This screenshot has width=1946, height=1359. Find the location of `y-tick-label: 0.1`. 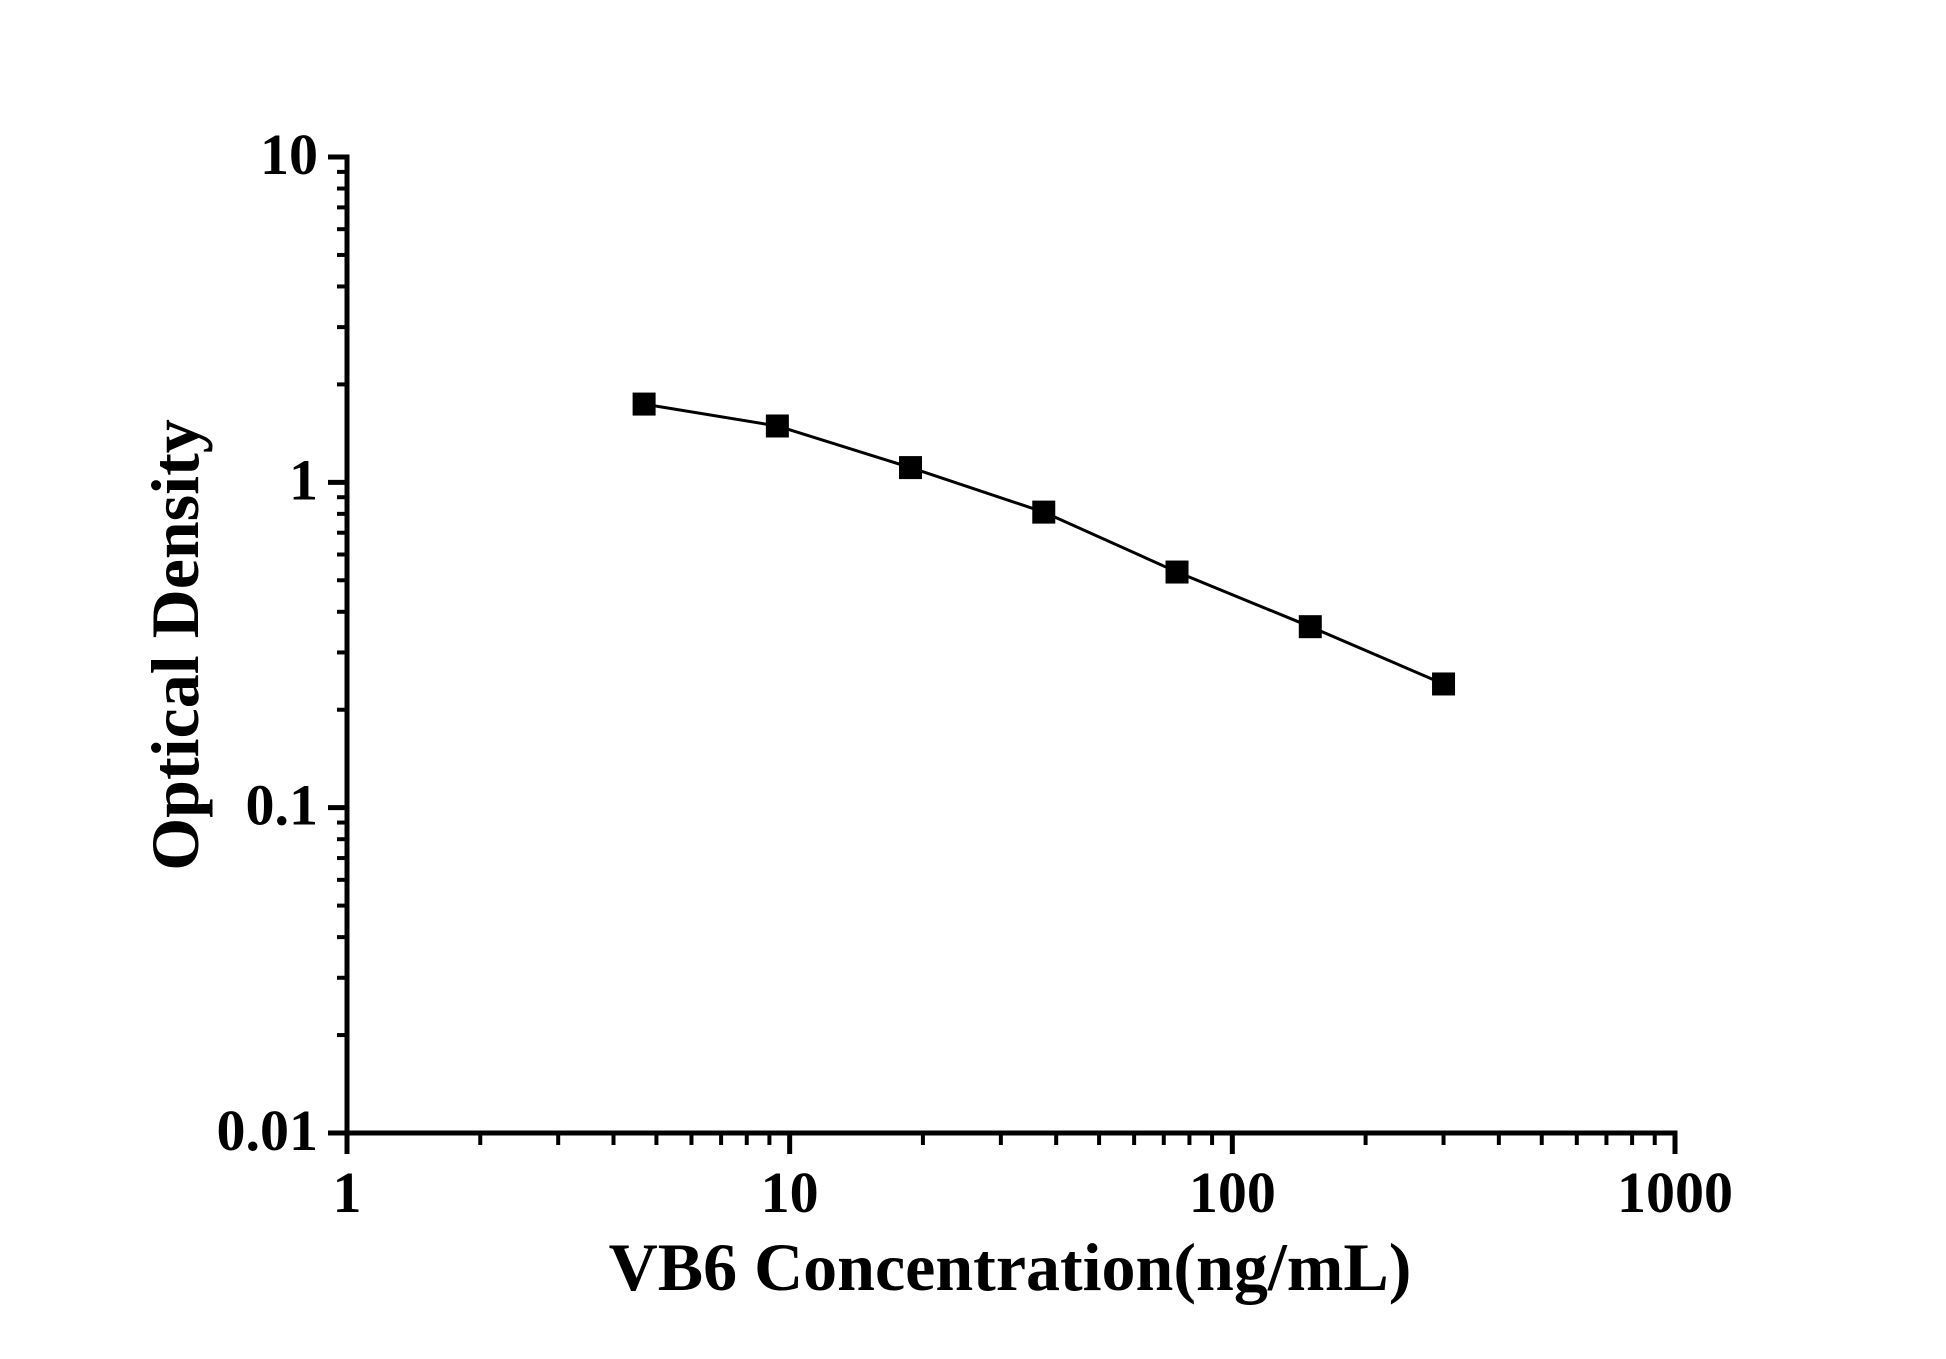

y-tick-label: 0.1 is located at coordinates (282, 805).